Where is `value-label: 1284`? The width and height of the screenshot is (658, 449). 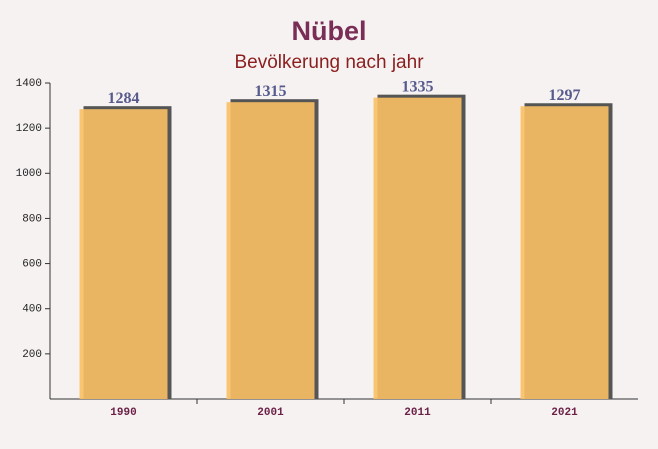 value-label: 1284 is located at coordinates (124, 98).